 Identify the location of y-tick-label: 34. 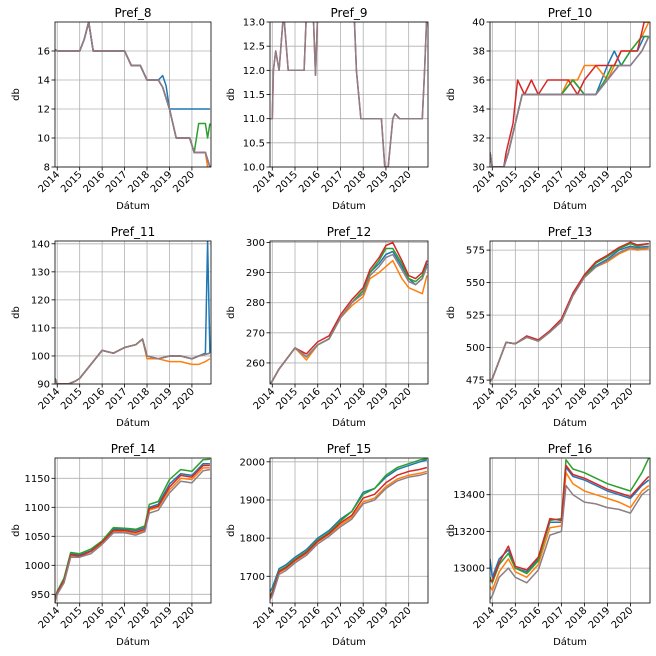
(478, 110).